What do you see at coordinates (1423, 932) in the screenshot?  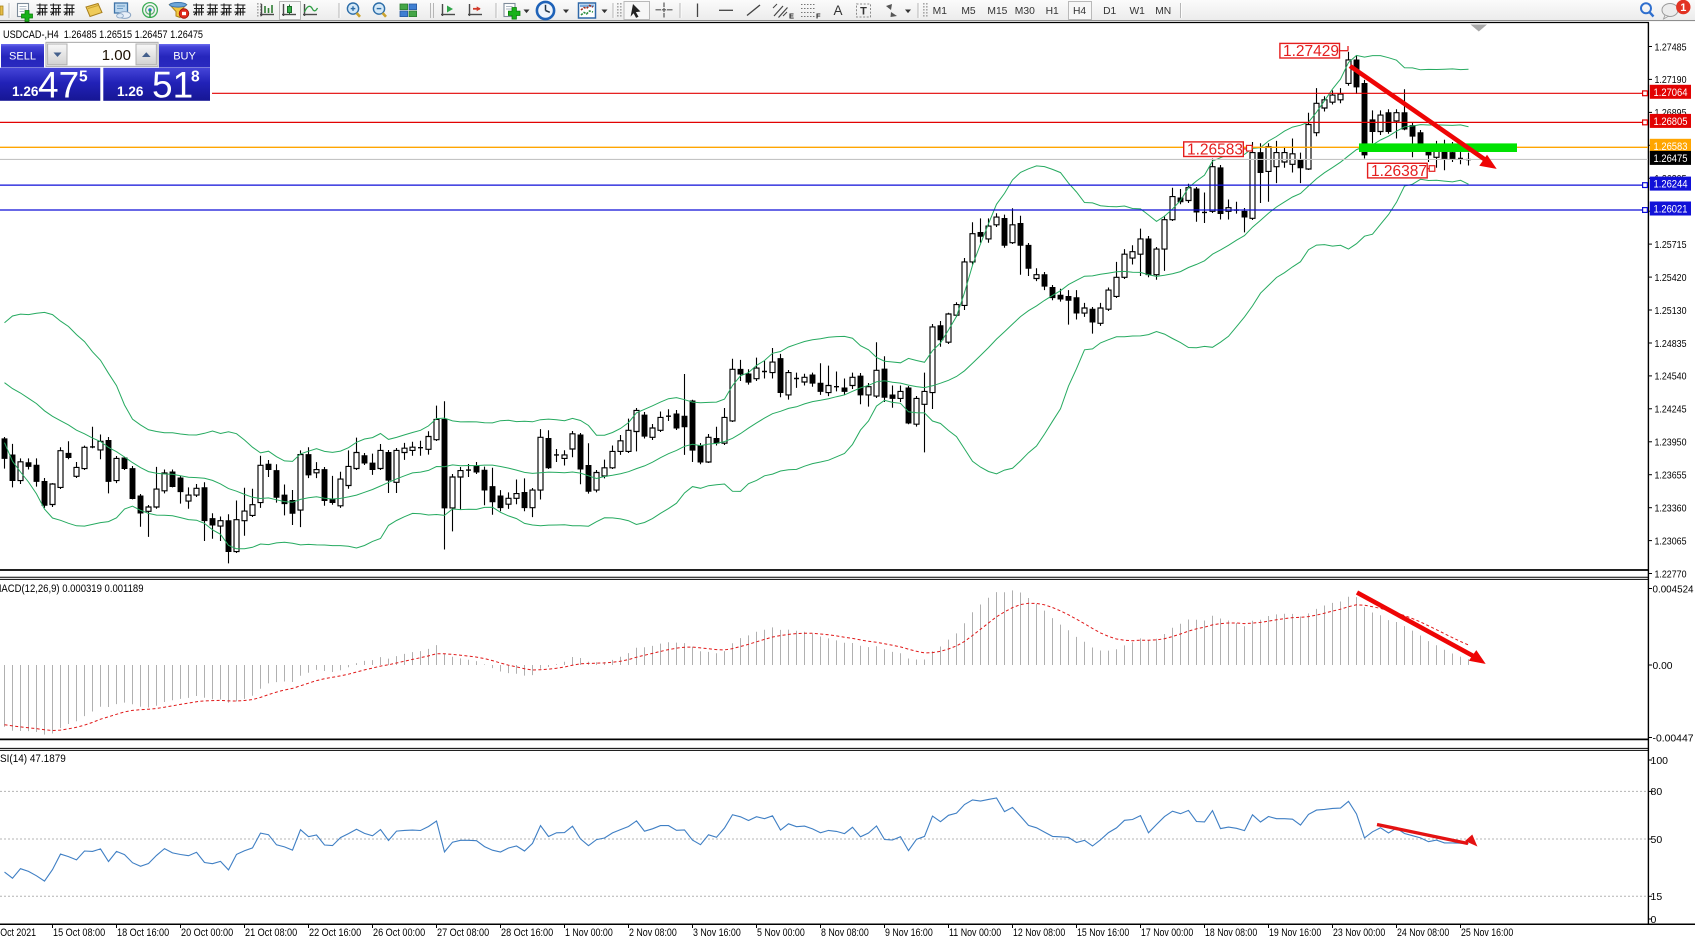 I see `svg-text: 24 Nov 08:00` at bounding box center [1423, 932].